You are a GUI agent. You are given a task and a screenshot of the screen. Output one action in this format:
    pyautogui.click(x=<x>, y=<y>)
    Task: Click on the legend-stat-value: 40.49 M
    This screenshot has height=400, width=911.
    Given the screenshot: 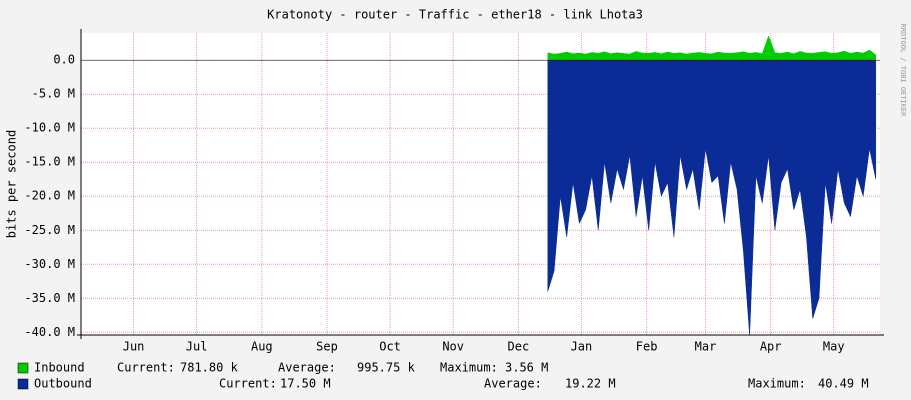 What is the action you would take?
    pyautogui.click(x=843, y=384)
    